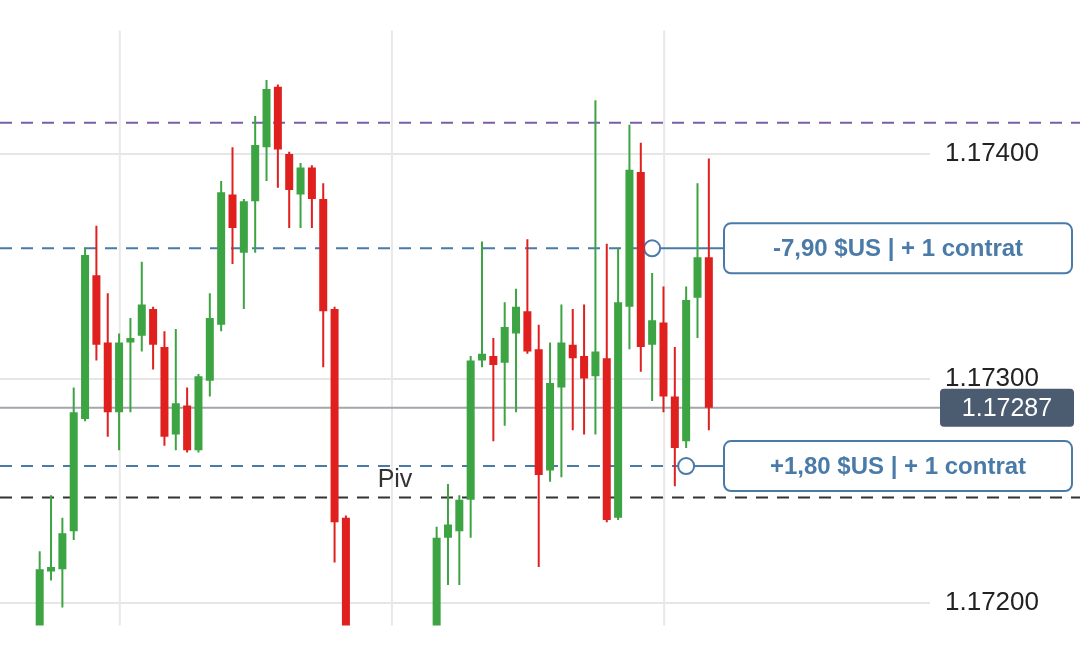  What do you see at coordinates (1007, 406) in the screenshot?
I see `ref-line-label: 1.17287` at bounding box center [1007, 406].